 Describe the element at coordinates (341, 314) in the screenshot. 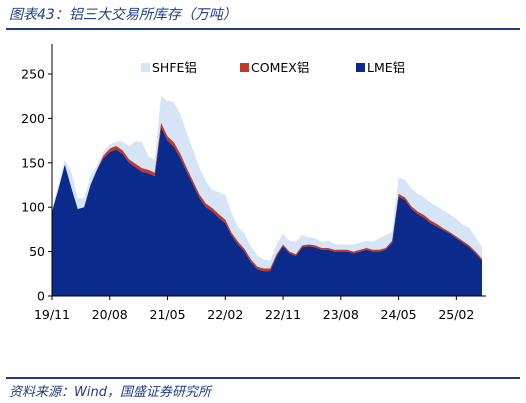

I see `x-tick-label: 23/08` at that location.